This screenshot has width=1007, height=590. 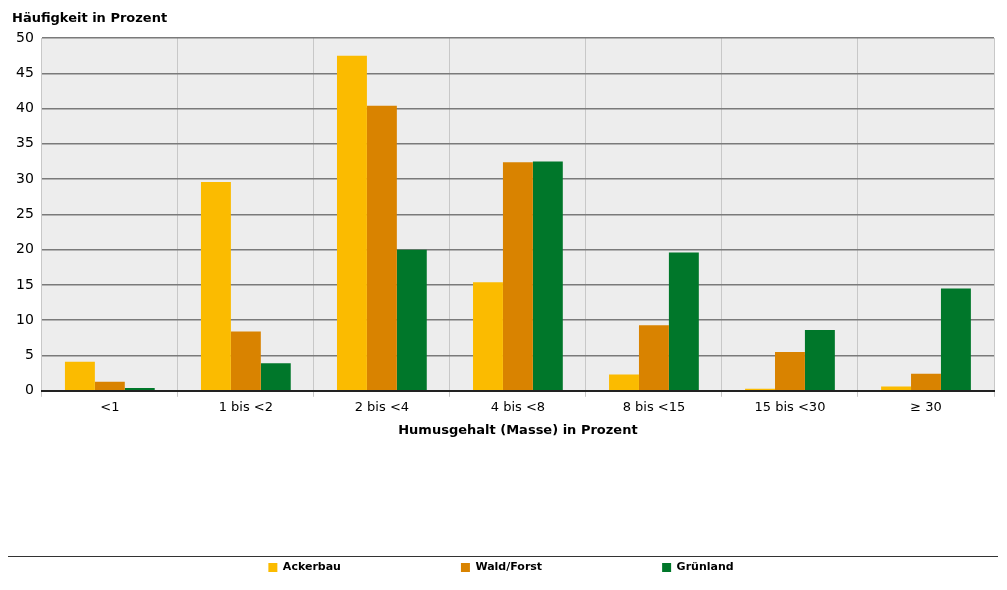 What do you see at coordinates (24, 142) in the screenshot?
I see `y-tick-label: 35` at bounding box center [24, 142].